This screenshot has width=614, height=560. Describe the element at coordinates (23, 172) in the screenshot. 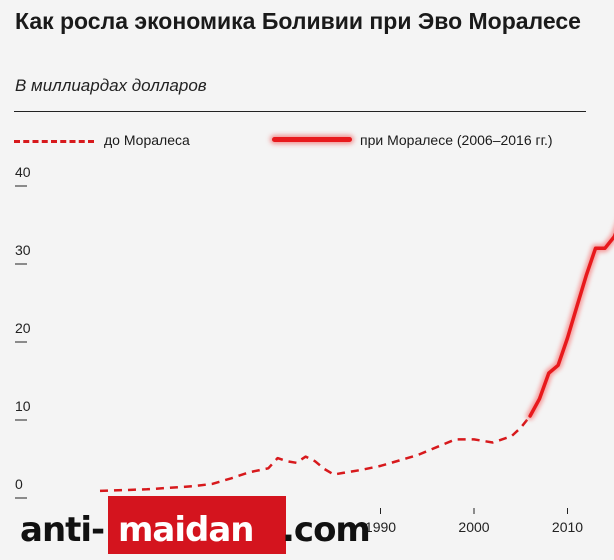

I see `y-tick-label: 40` at that location.